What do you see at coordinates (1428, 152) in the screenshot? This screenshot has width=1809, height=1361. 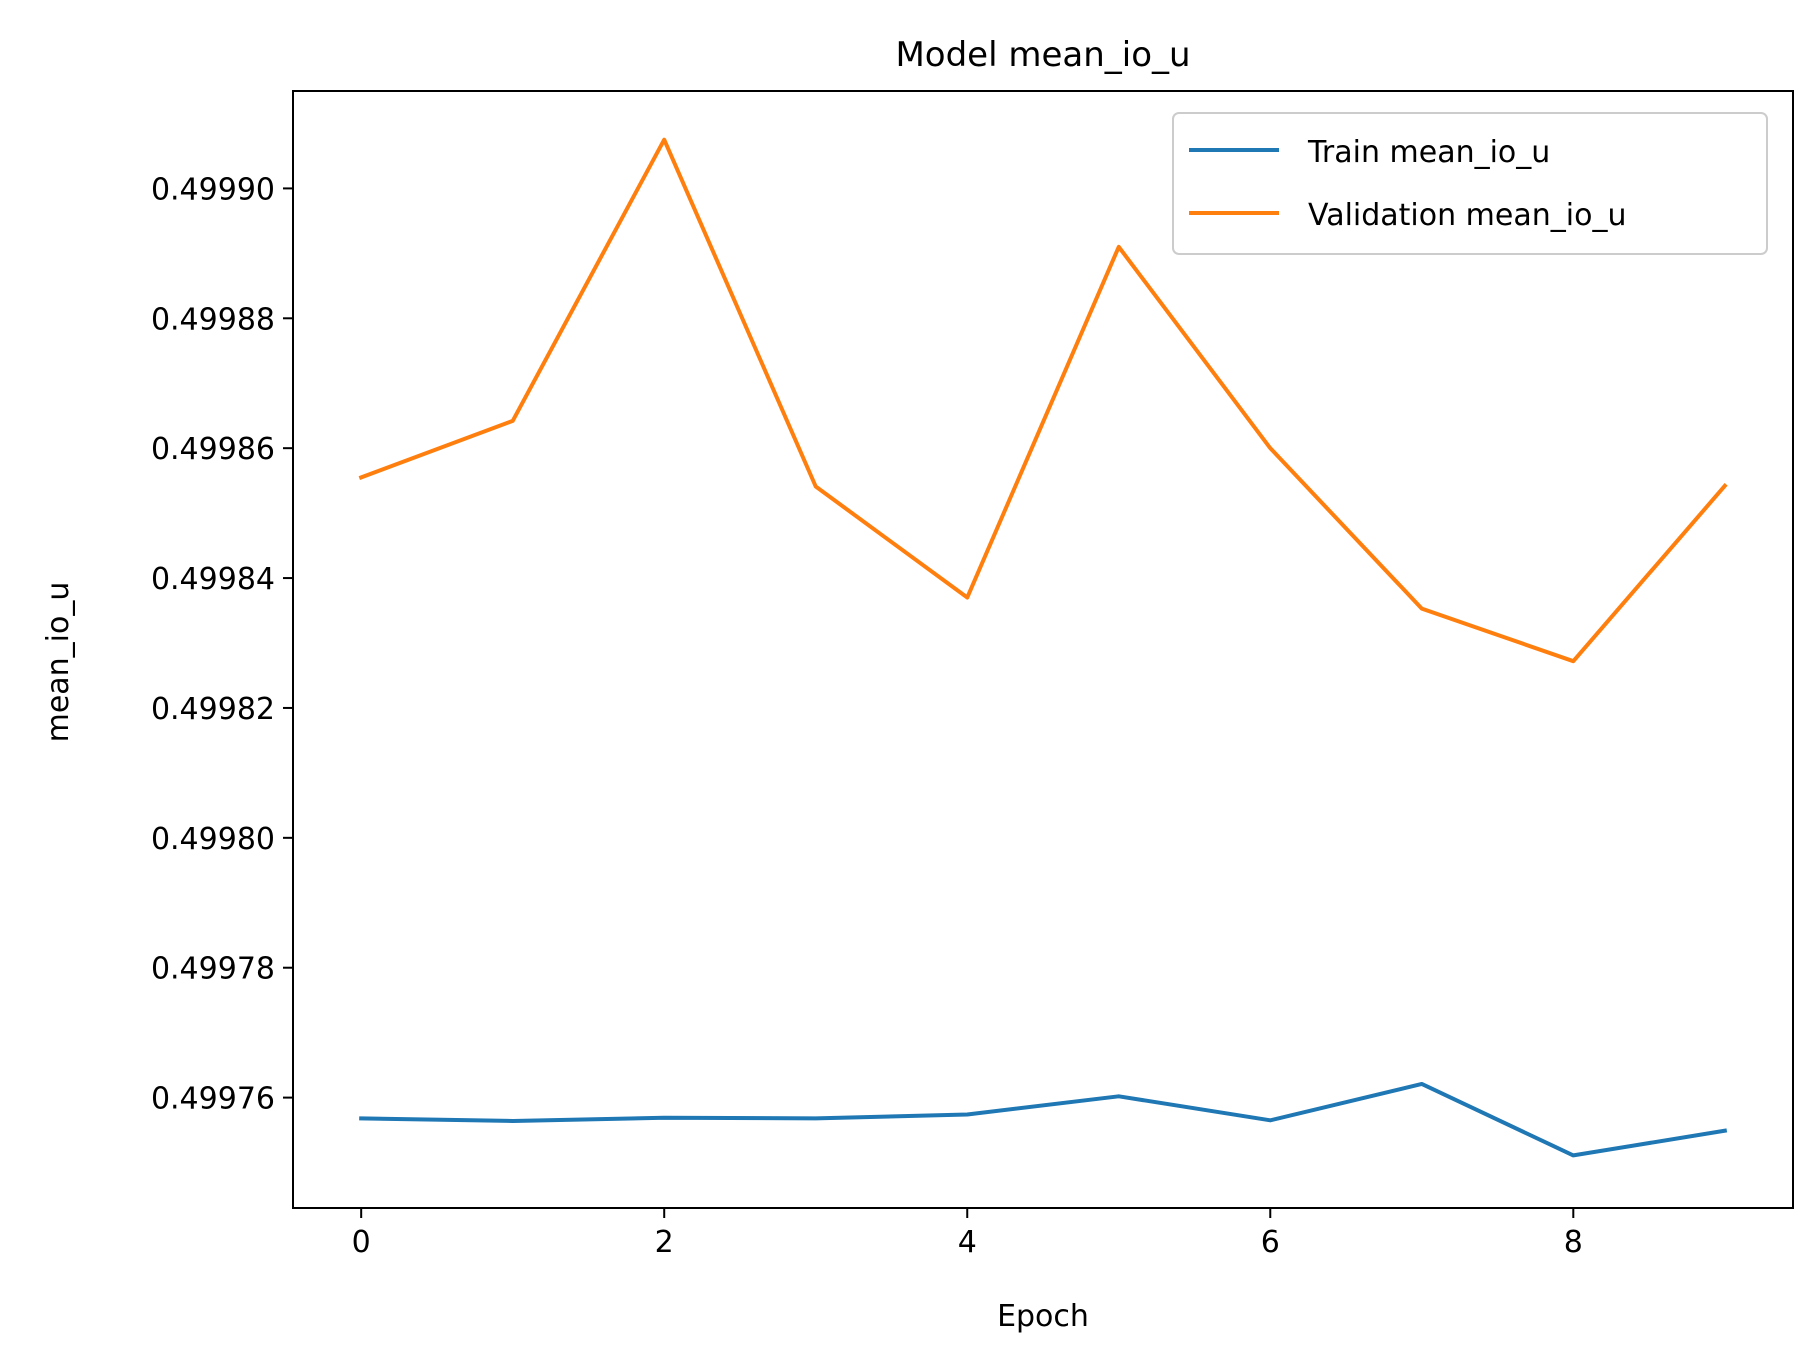 I see `legend-label-train: Train mean_io_u` at bounding box center [1428, 152].